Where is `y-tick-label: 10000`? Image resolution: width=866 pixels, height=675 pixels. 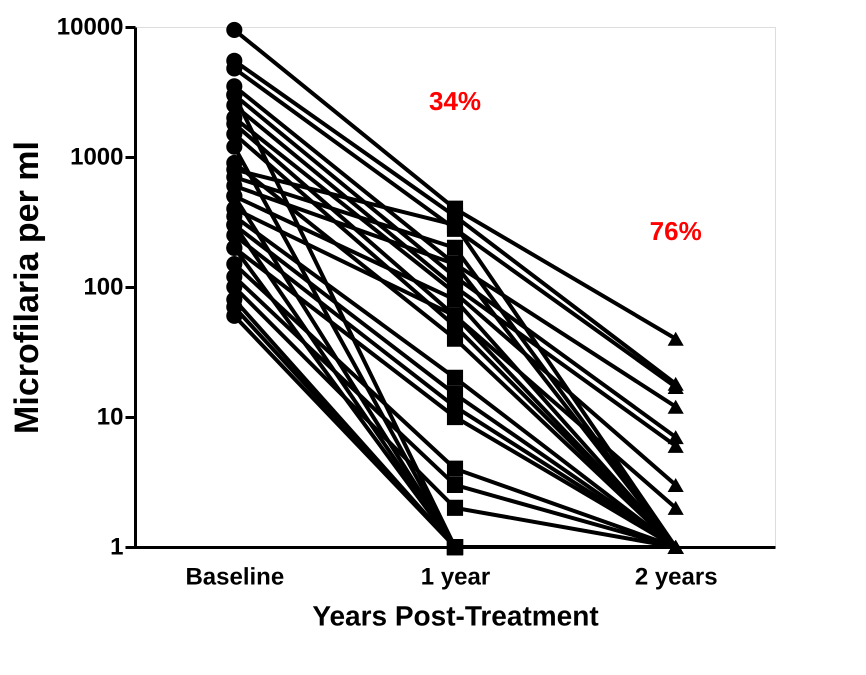
y-tick-label: 10000 is located at coordinates (90, 27).